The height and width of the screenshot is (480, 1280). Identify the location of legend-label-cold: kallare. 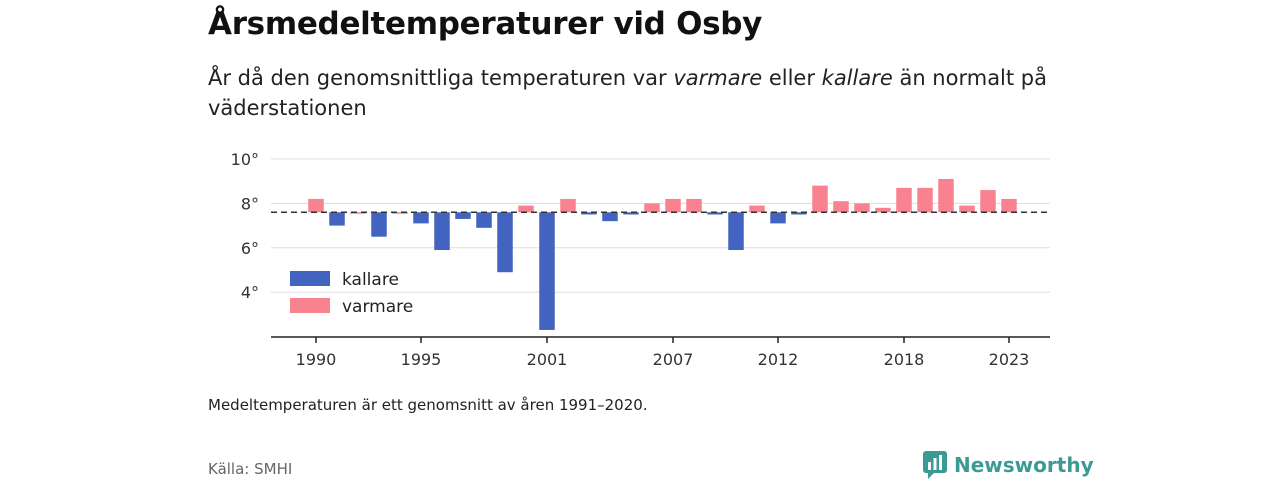
(370, 280).